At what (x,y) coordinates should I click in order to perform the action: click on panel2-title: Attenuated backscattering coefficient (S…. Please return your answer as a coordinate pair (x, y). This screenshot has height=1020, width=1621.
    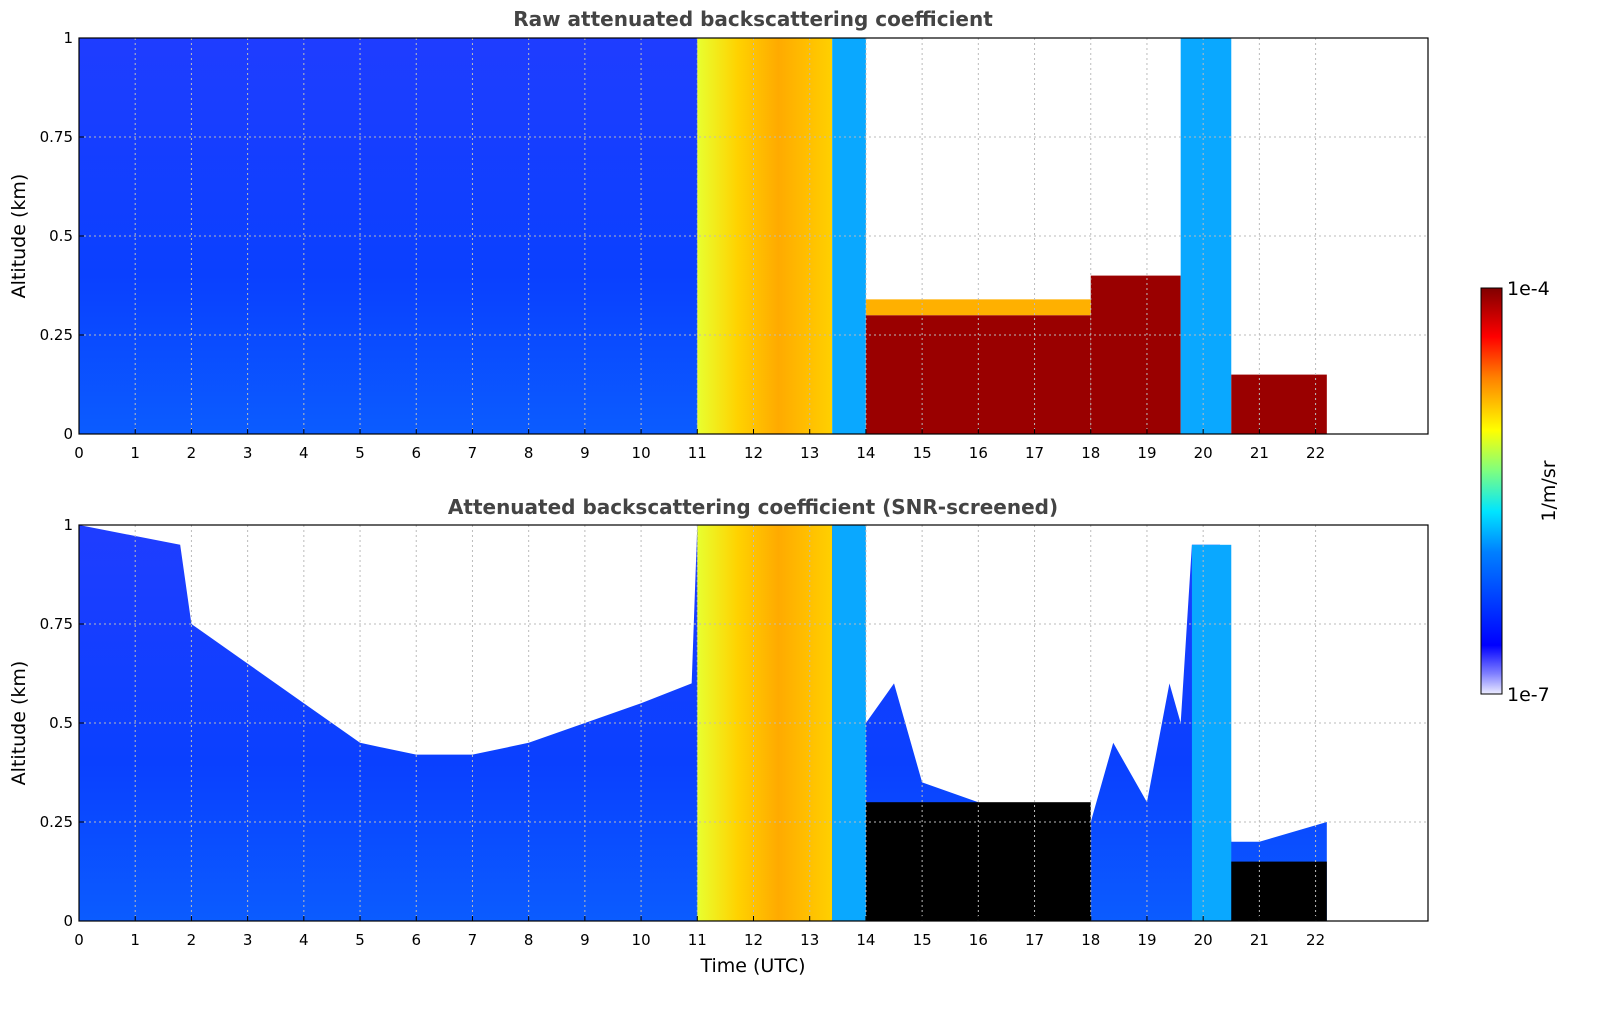
    Looking at the image, I should click on (753, 507).